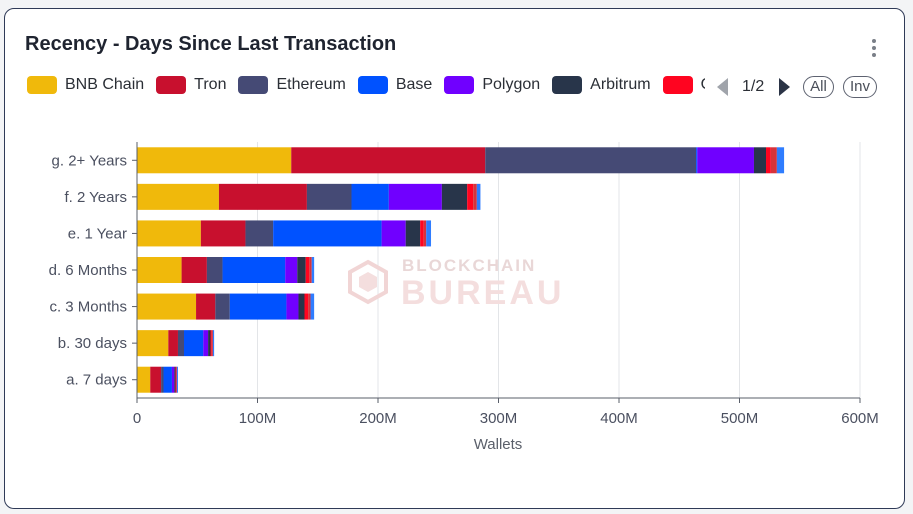  What do you see at coordinates (498, 444) in the screenshot?
I see `x-axis-title: Wallets` at bounding box center [498, 444].